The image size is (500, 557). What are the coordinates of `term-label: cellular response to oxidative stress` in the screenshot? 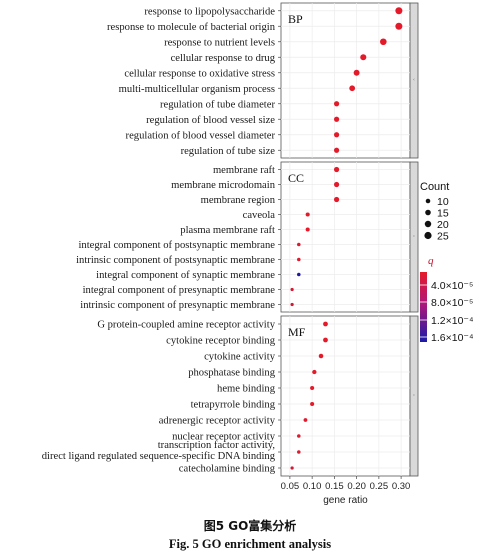 It's located at (199, 73).